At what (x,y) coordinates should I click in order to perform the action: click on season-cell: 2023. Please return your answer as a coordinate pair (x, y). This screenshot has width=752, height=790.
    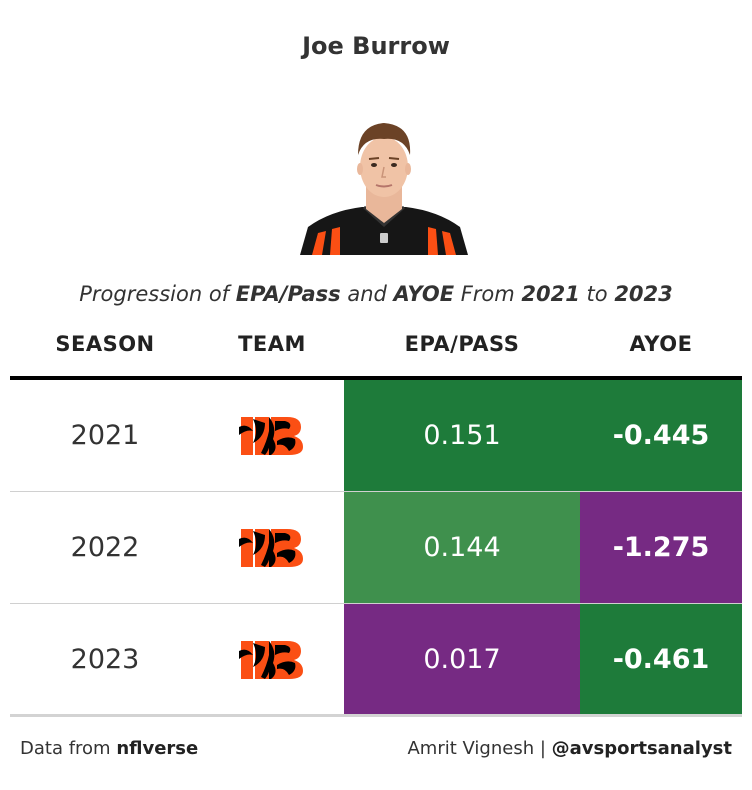
    Looking at the image, I should click on (105, 659).